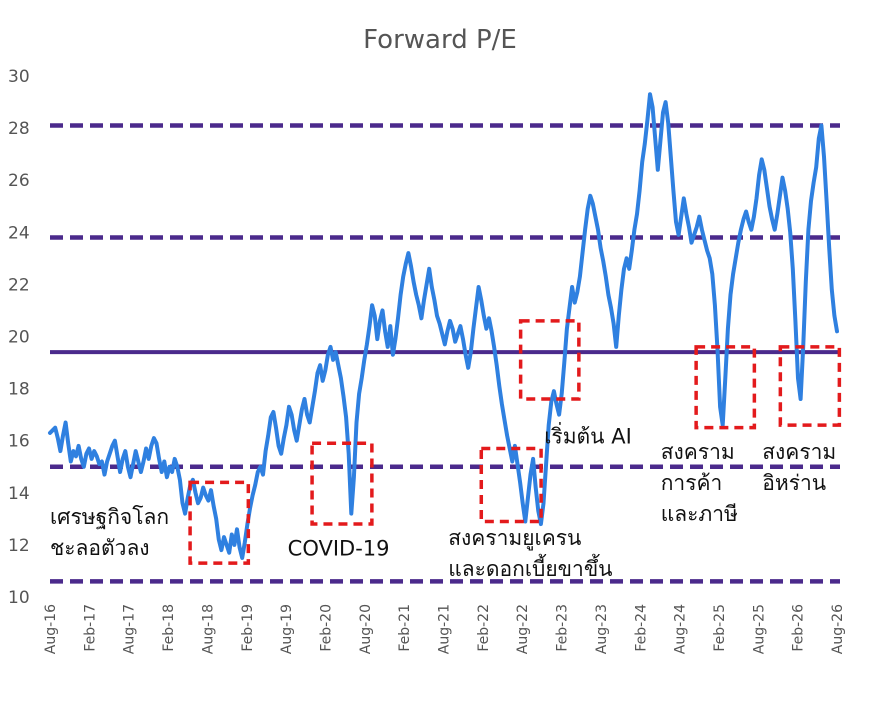 This screenshot has width=879, height=708. I want to click on y-tick-label: 10, so click(19, 598).